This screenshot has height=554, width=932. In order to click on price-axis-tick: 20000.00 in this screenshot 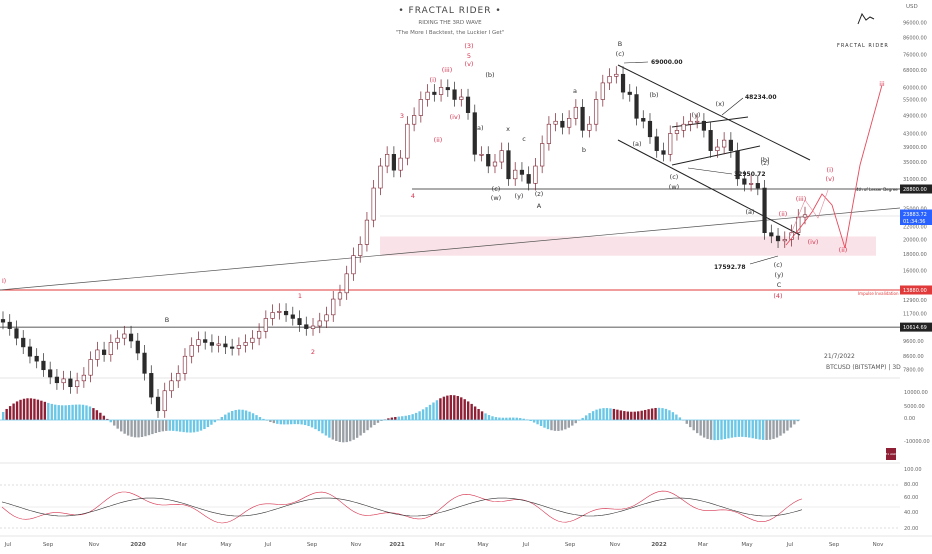, I will do `click(915, 240)`.